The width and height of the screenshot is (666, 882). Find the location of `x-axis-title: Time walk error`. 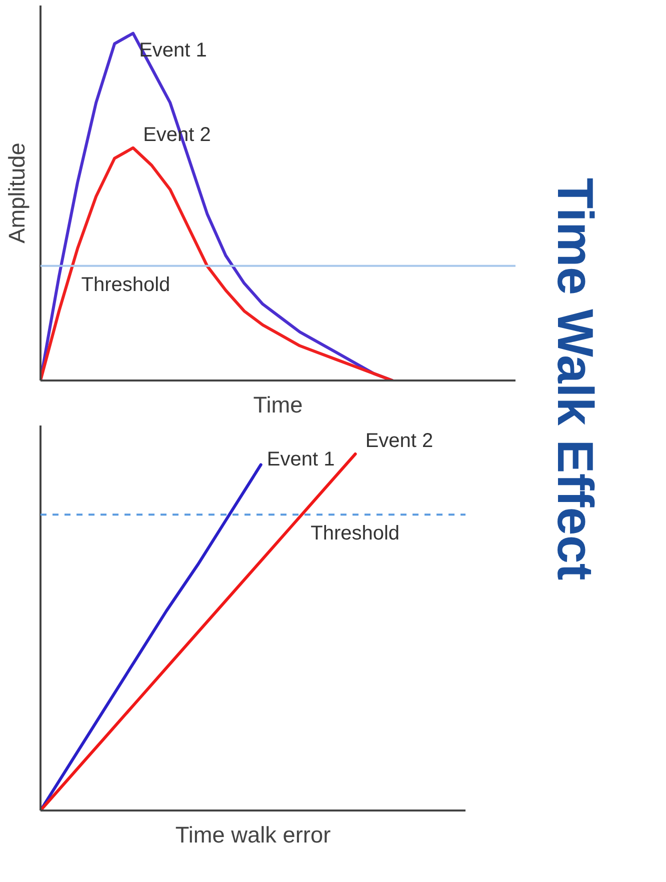

x-axis-title: Time walk error is located at coordinates (253, 835).